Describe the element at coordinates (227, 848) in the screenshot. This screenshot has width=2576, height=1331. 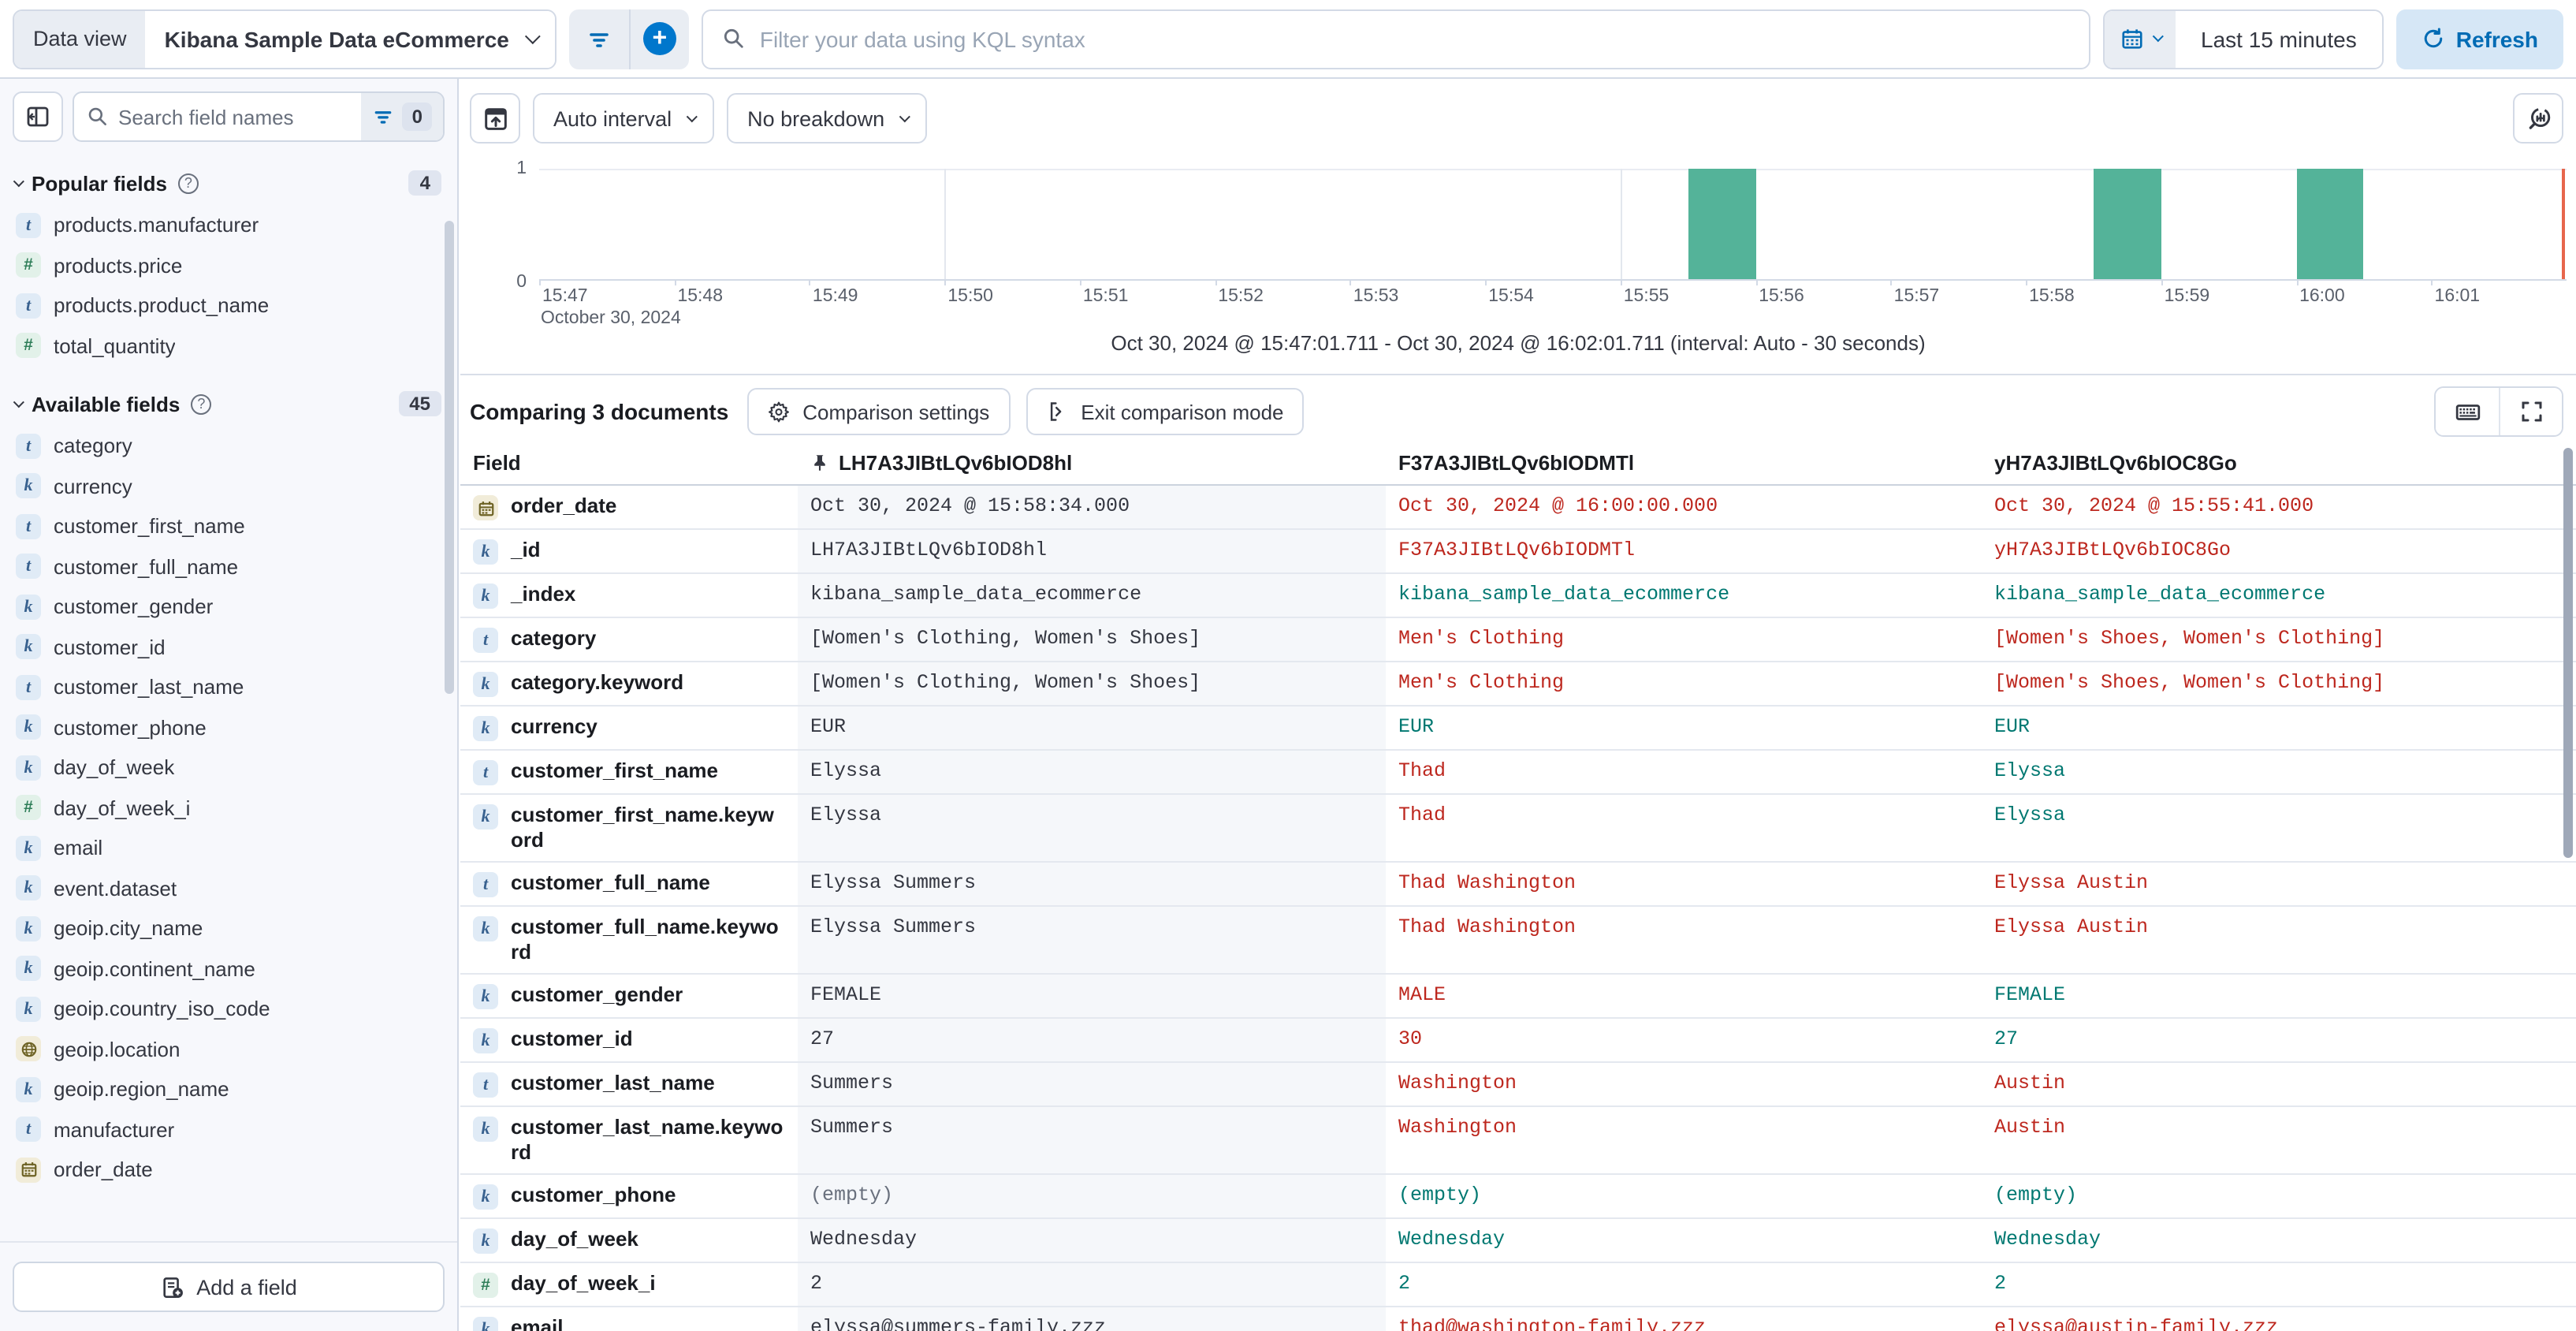
I see `sidebar-field-email: k email` at that location.